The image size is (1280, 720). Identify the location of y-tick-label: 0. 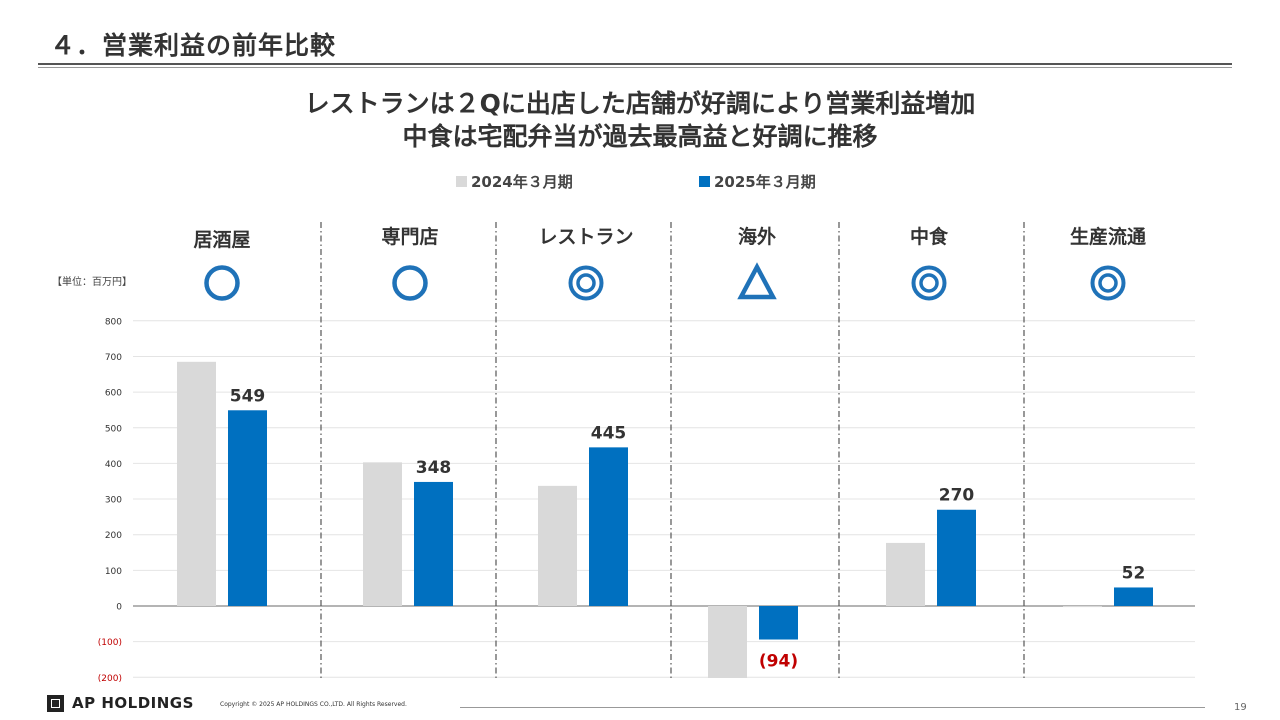
(119, 608).